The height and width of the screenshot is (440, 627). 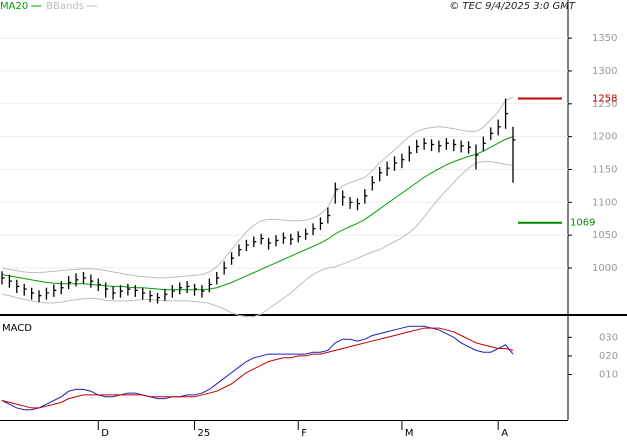 I want to click on y-tick-label: 1050, so click(x=604, y=235).